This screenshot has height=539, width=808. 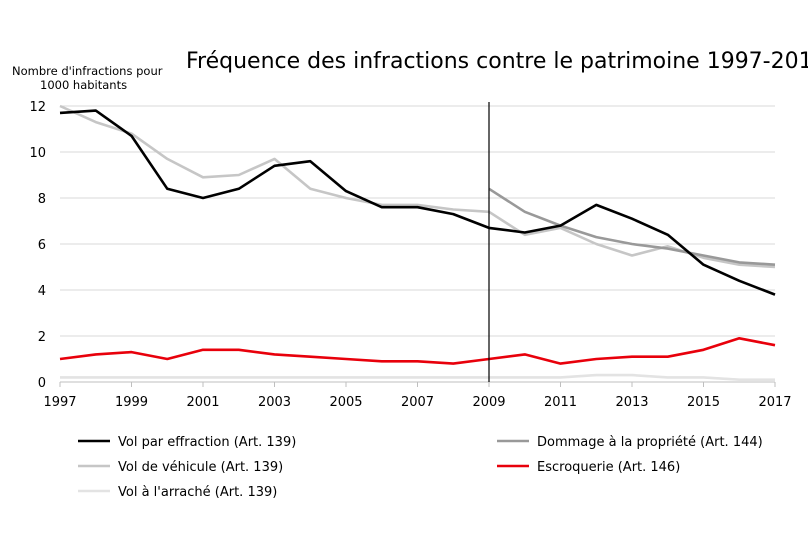 I want to click on y-tick-label: 6, so click(x=42, y=245).